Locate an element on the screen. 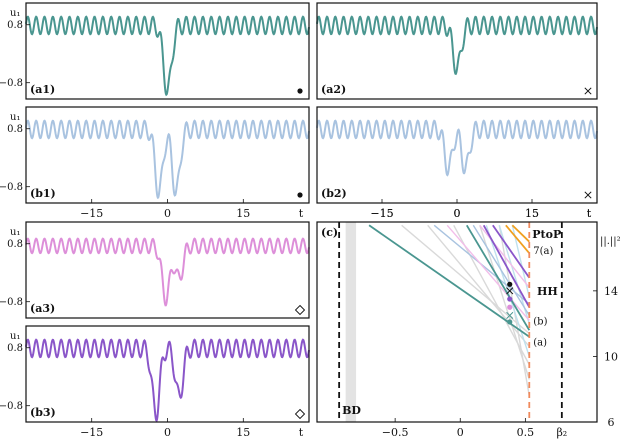 Image resolution: width=627 pixels, height=442 pixels. panel-a1-series-line is located at coordinates (167, 56).